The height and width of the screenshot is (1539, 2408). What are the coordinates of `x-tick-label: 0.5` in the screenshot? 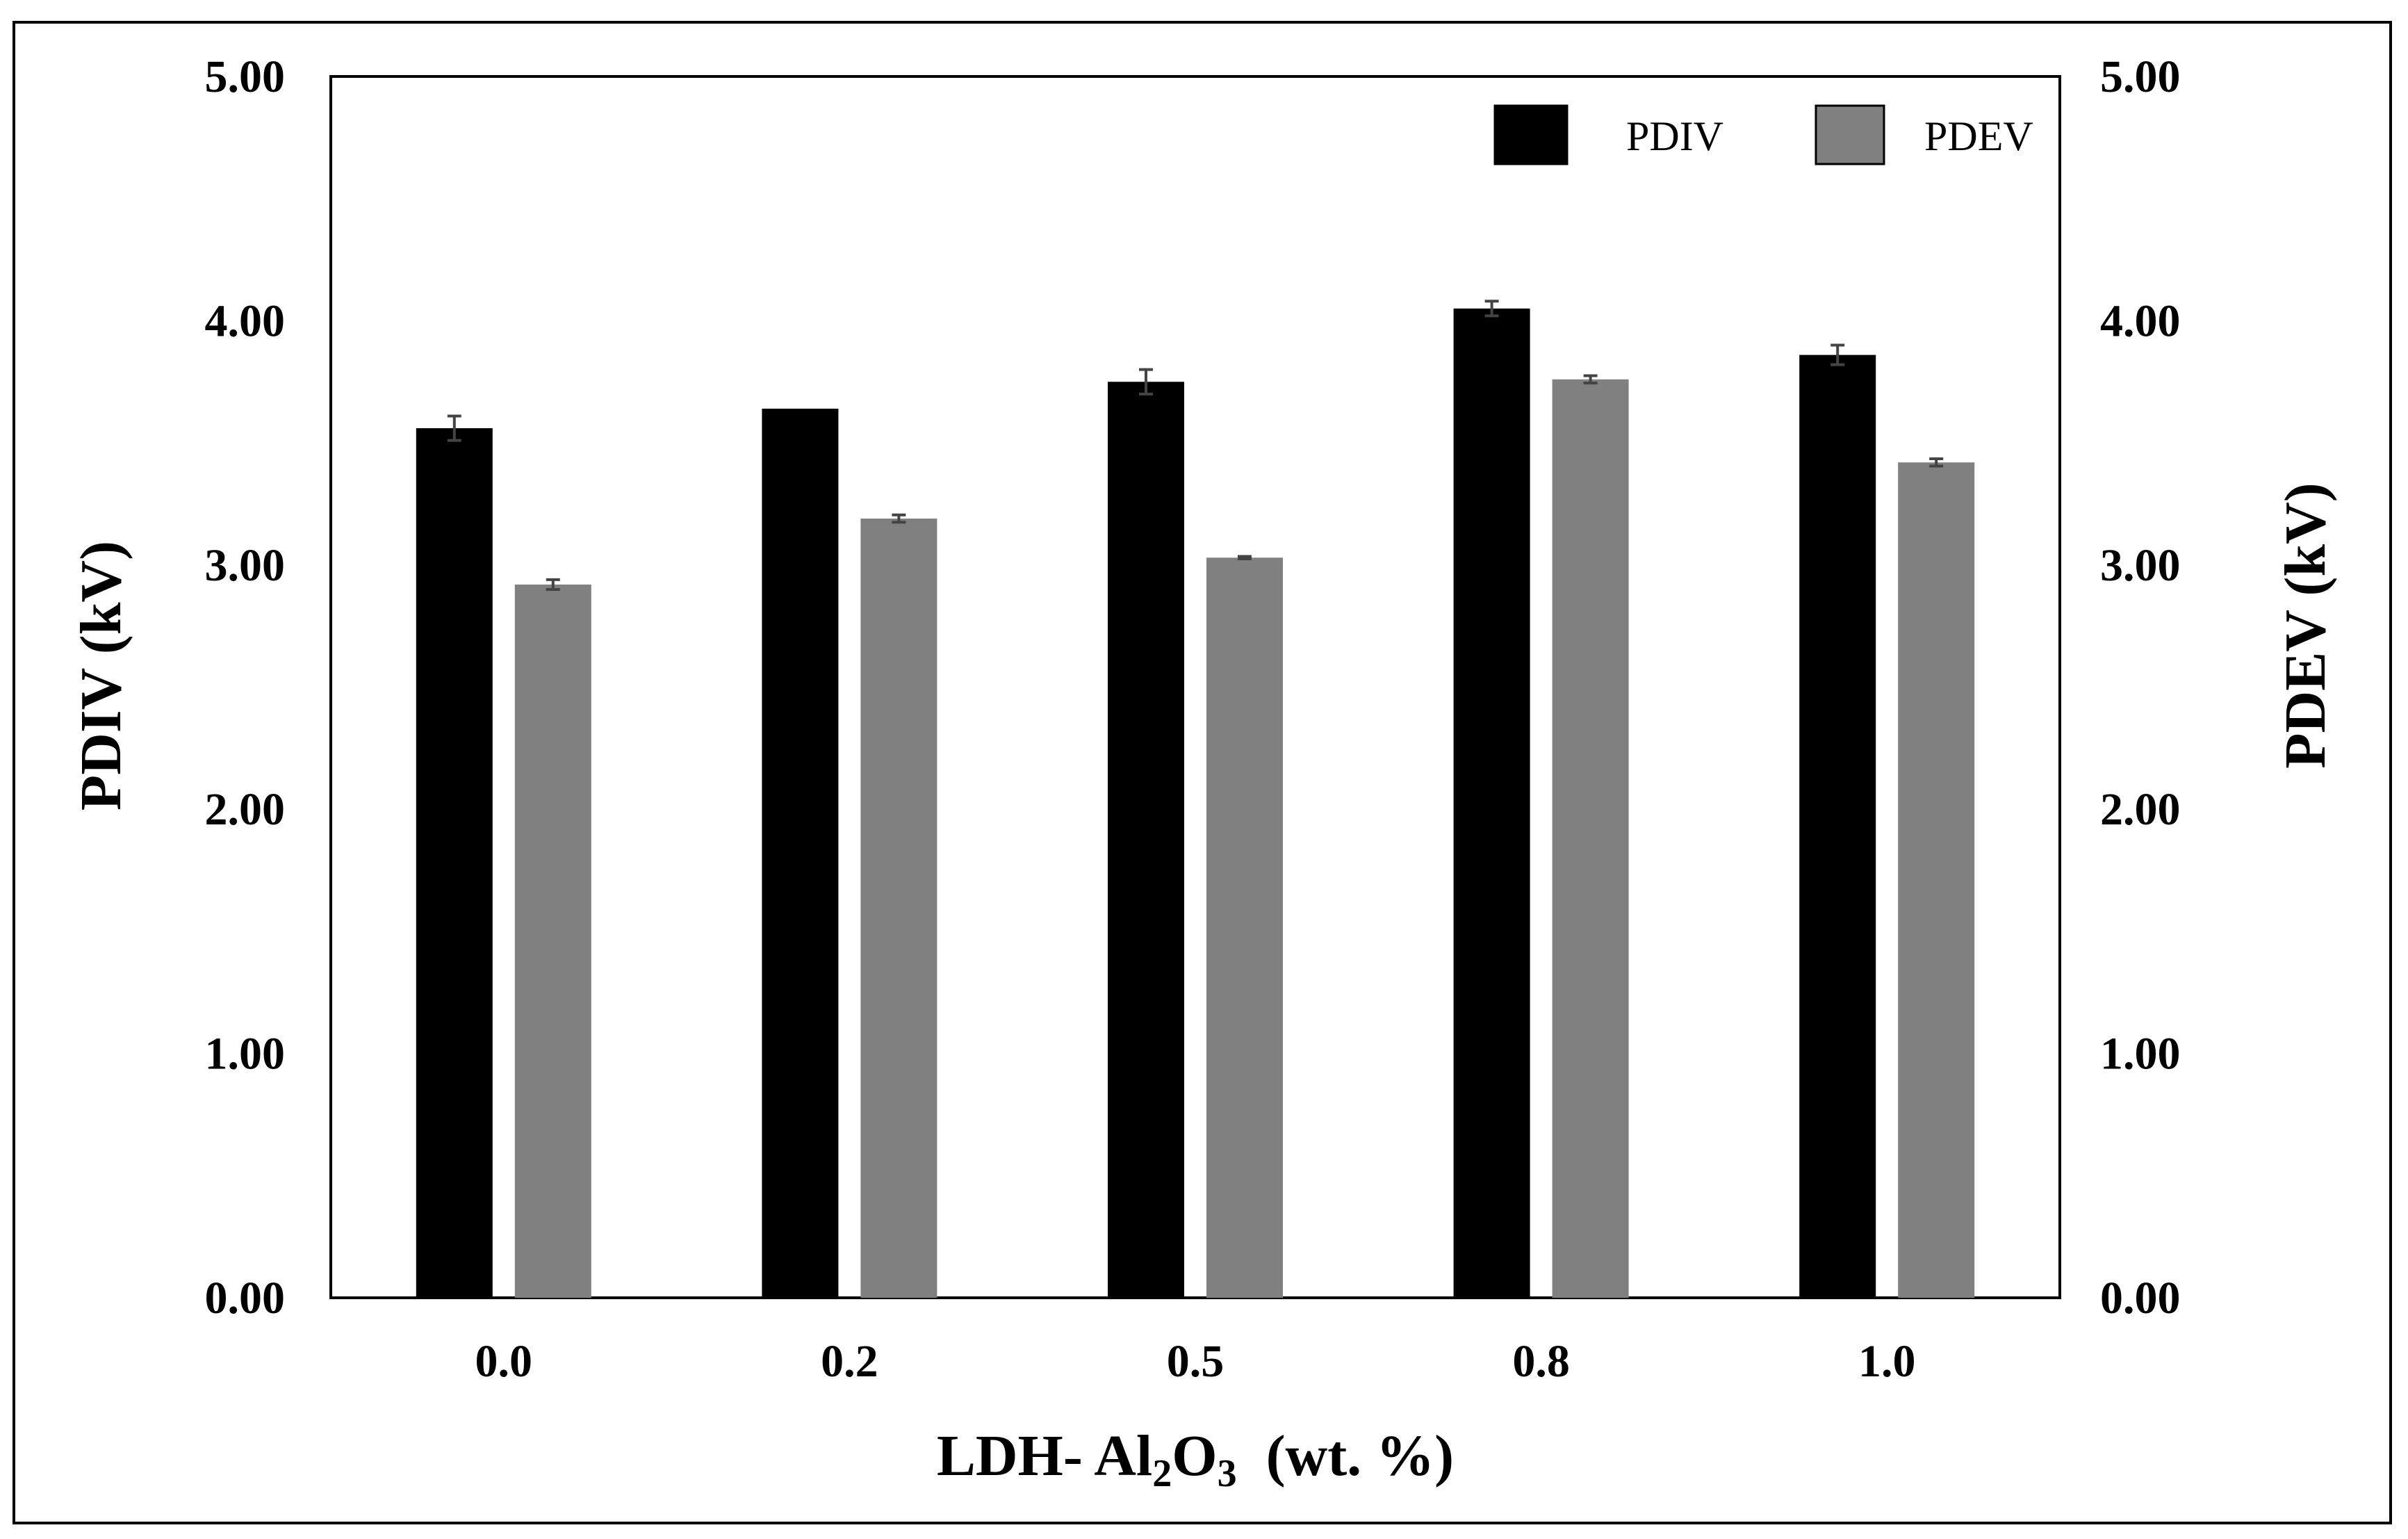 It's located at (1196, 1361).